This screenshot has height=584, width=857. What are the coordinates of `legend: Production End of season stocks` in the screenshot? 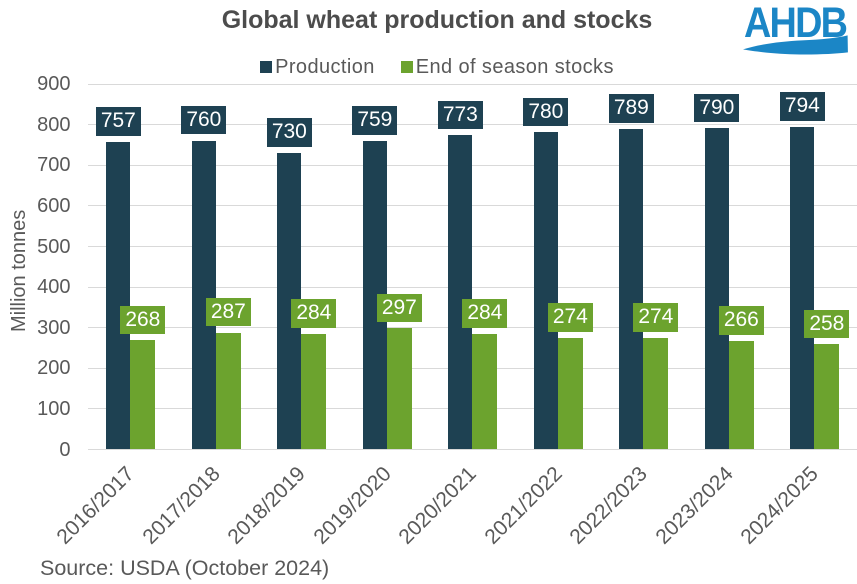 It's located at (437, 67).